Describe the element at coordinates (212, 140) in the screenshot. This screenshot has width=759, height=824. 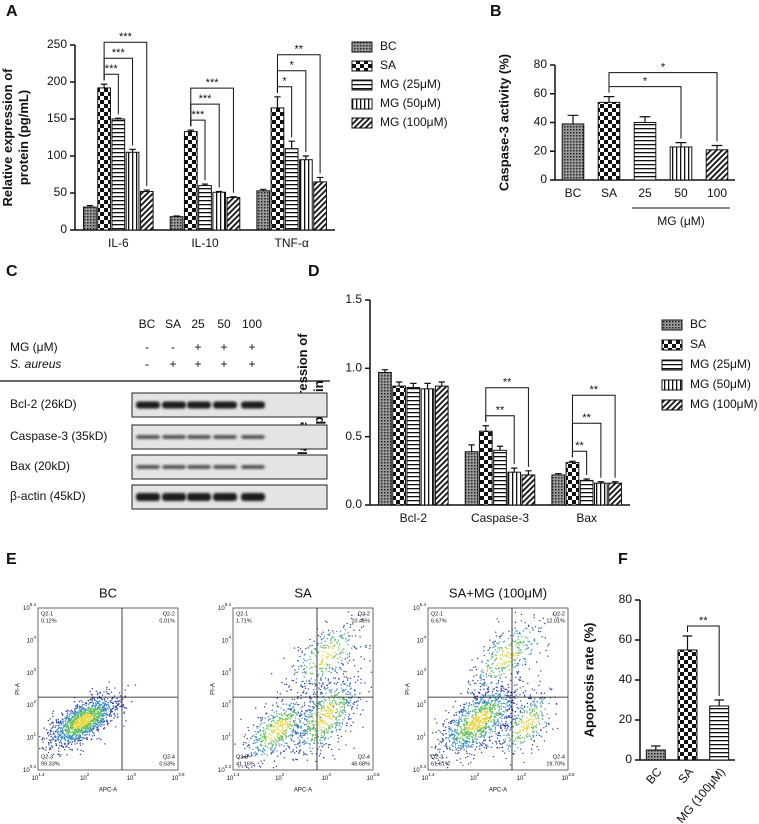
I see `significance-bracket` at that location.